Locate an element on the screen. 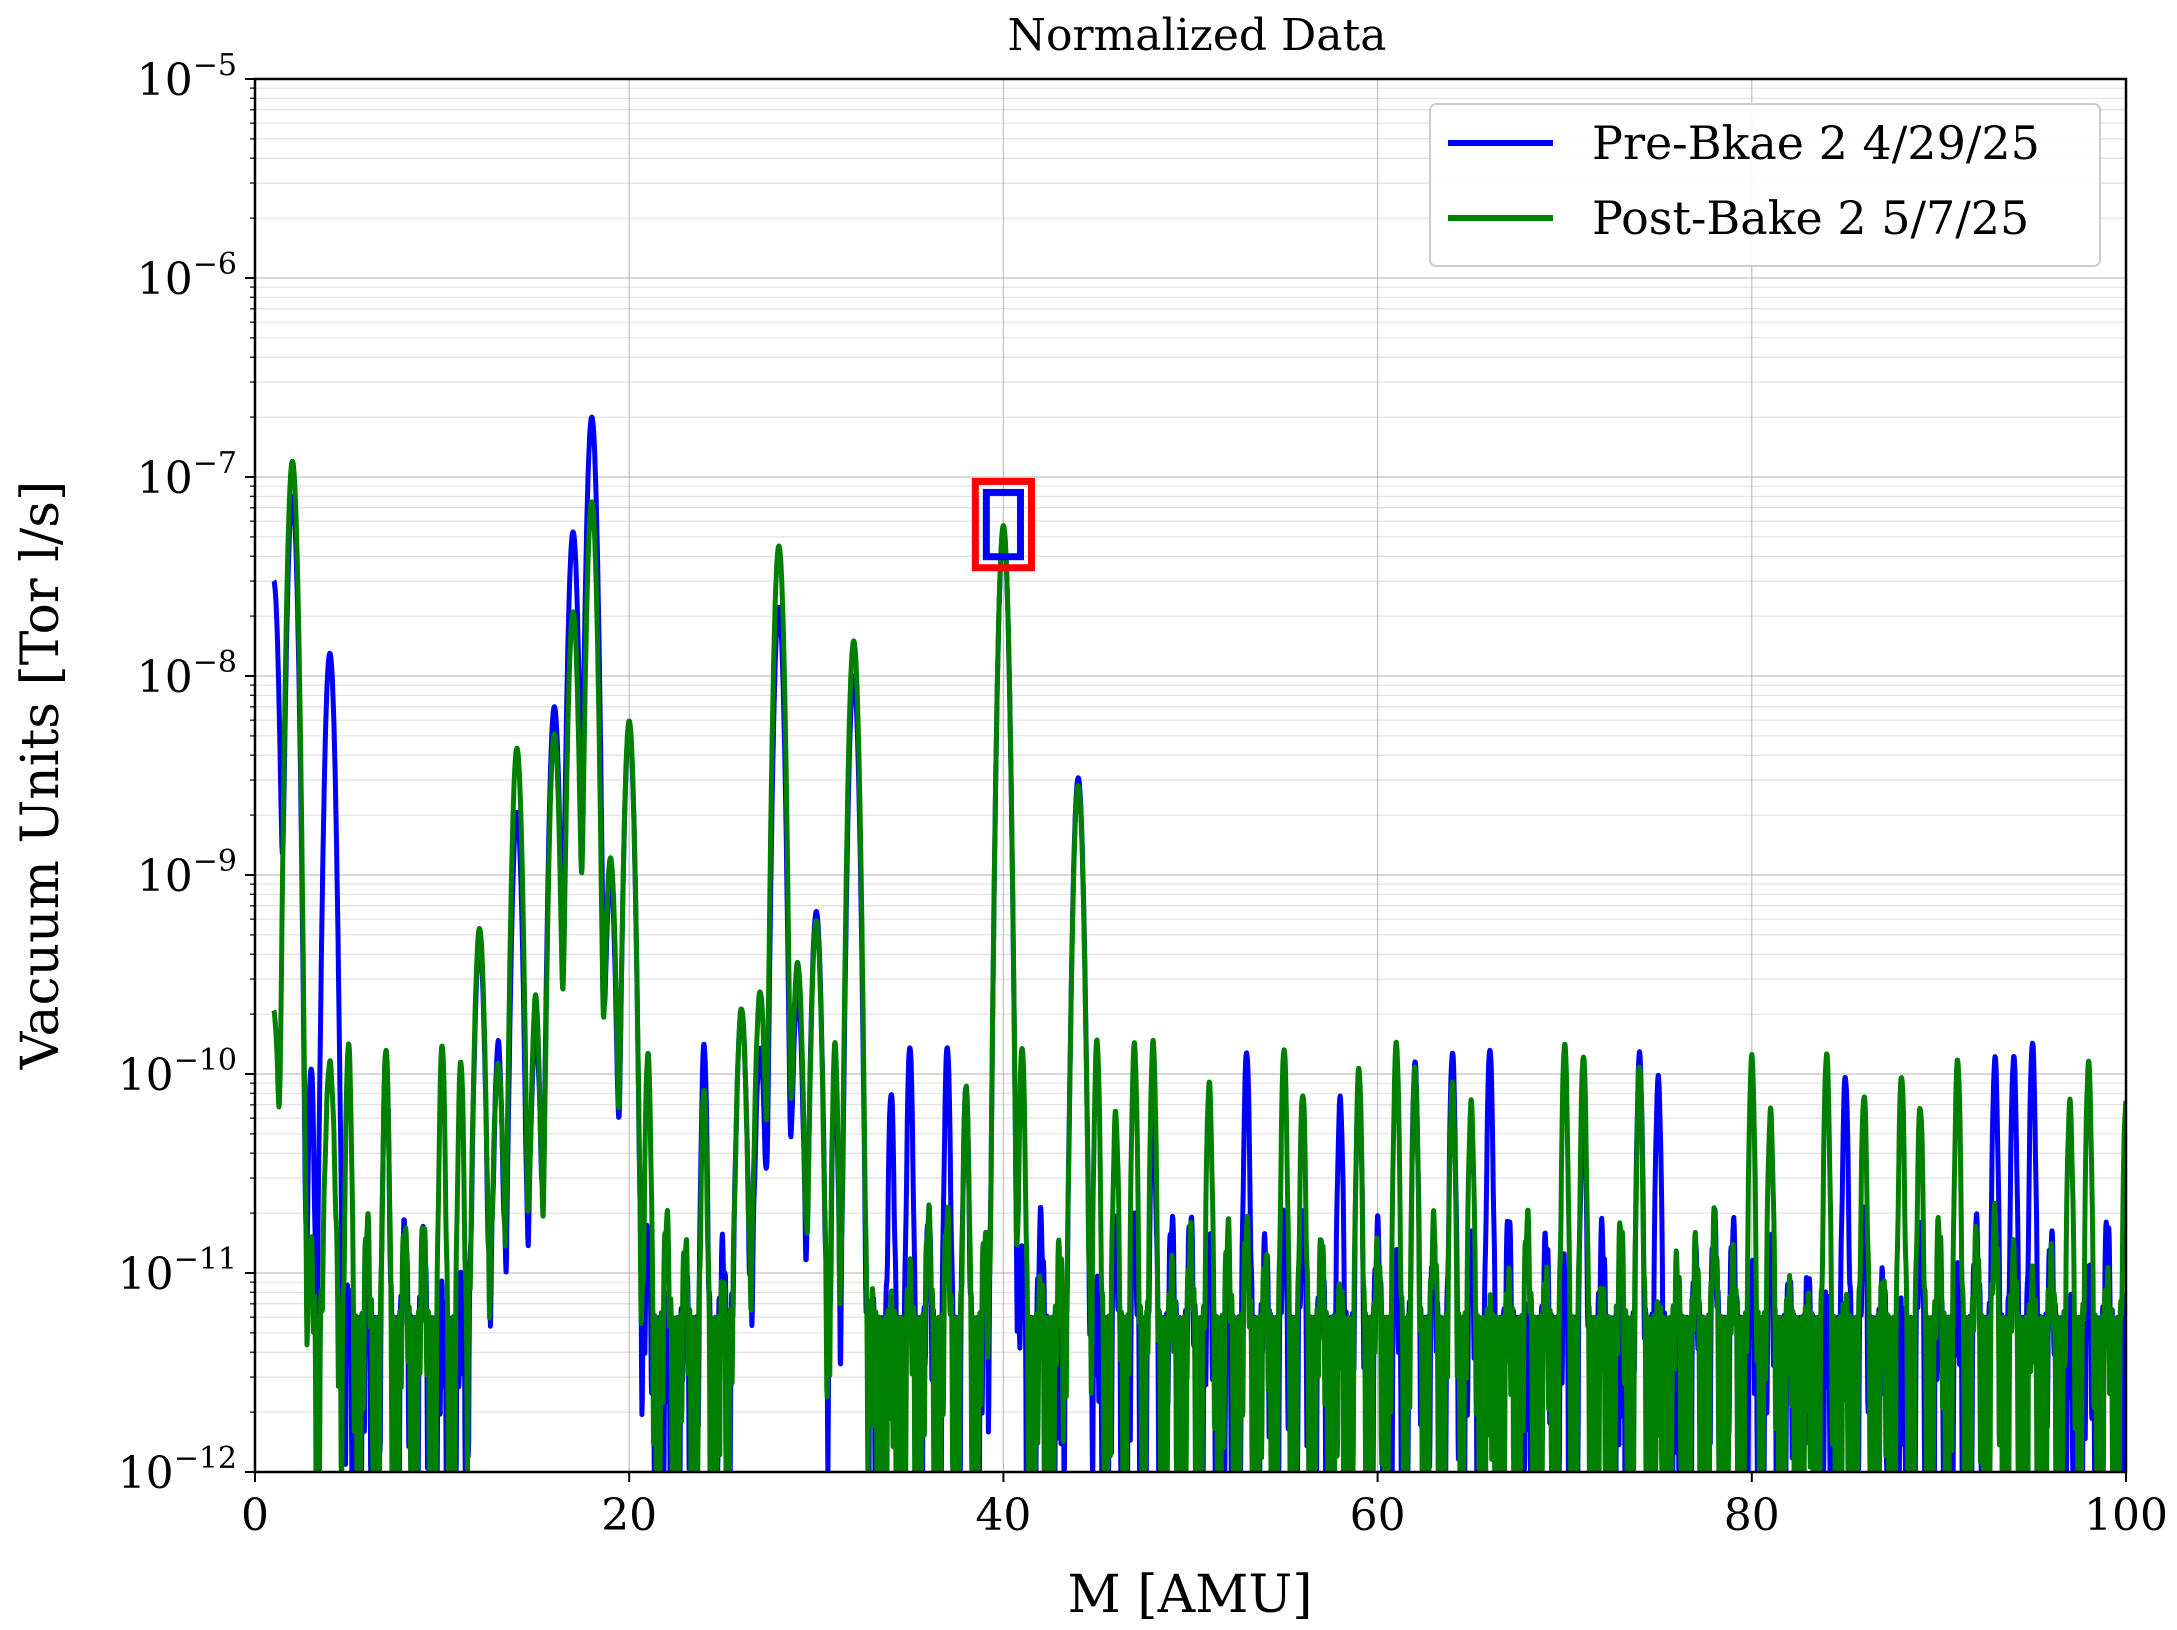 Image resolution: width=2177 pixels, height=1630 pixels. y-tick-label: 10⁻¹² is located at coordinates (177, 1470).